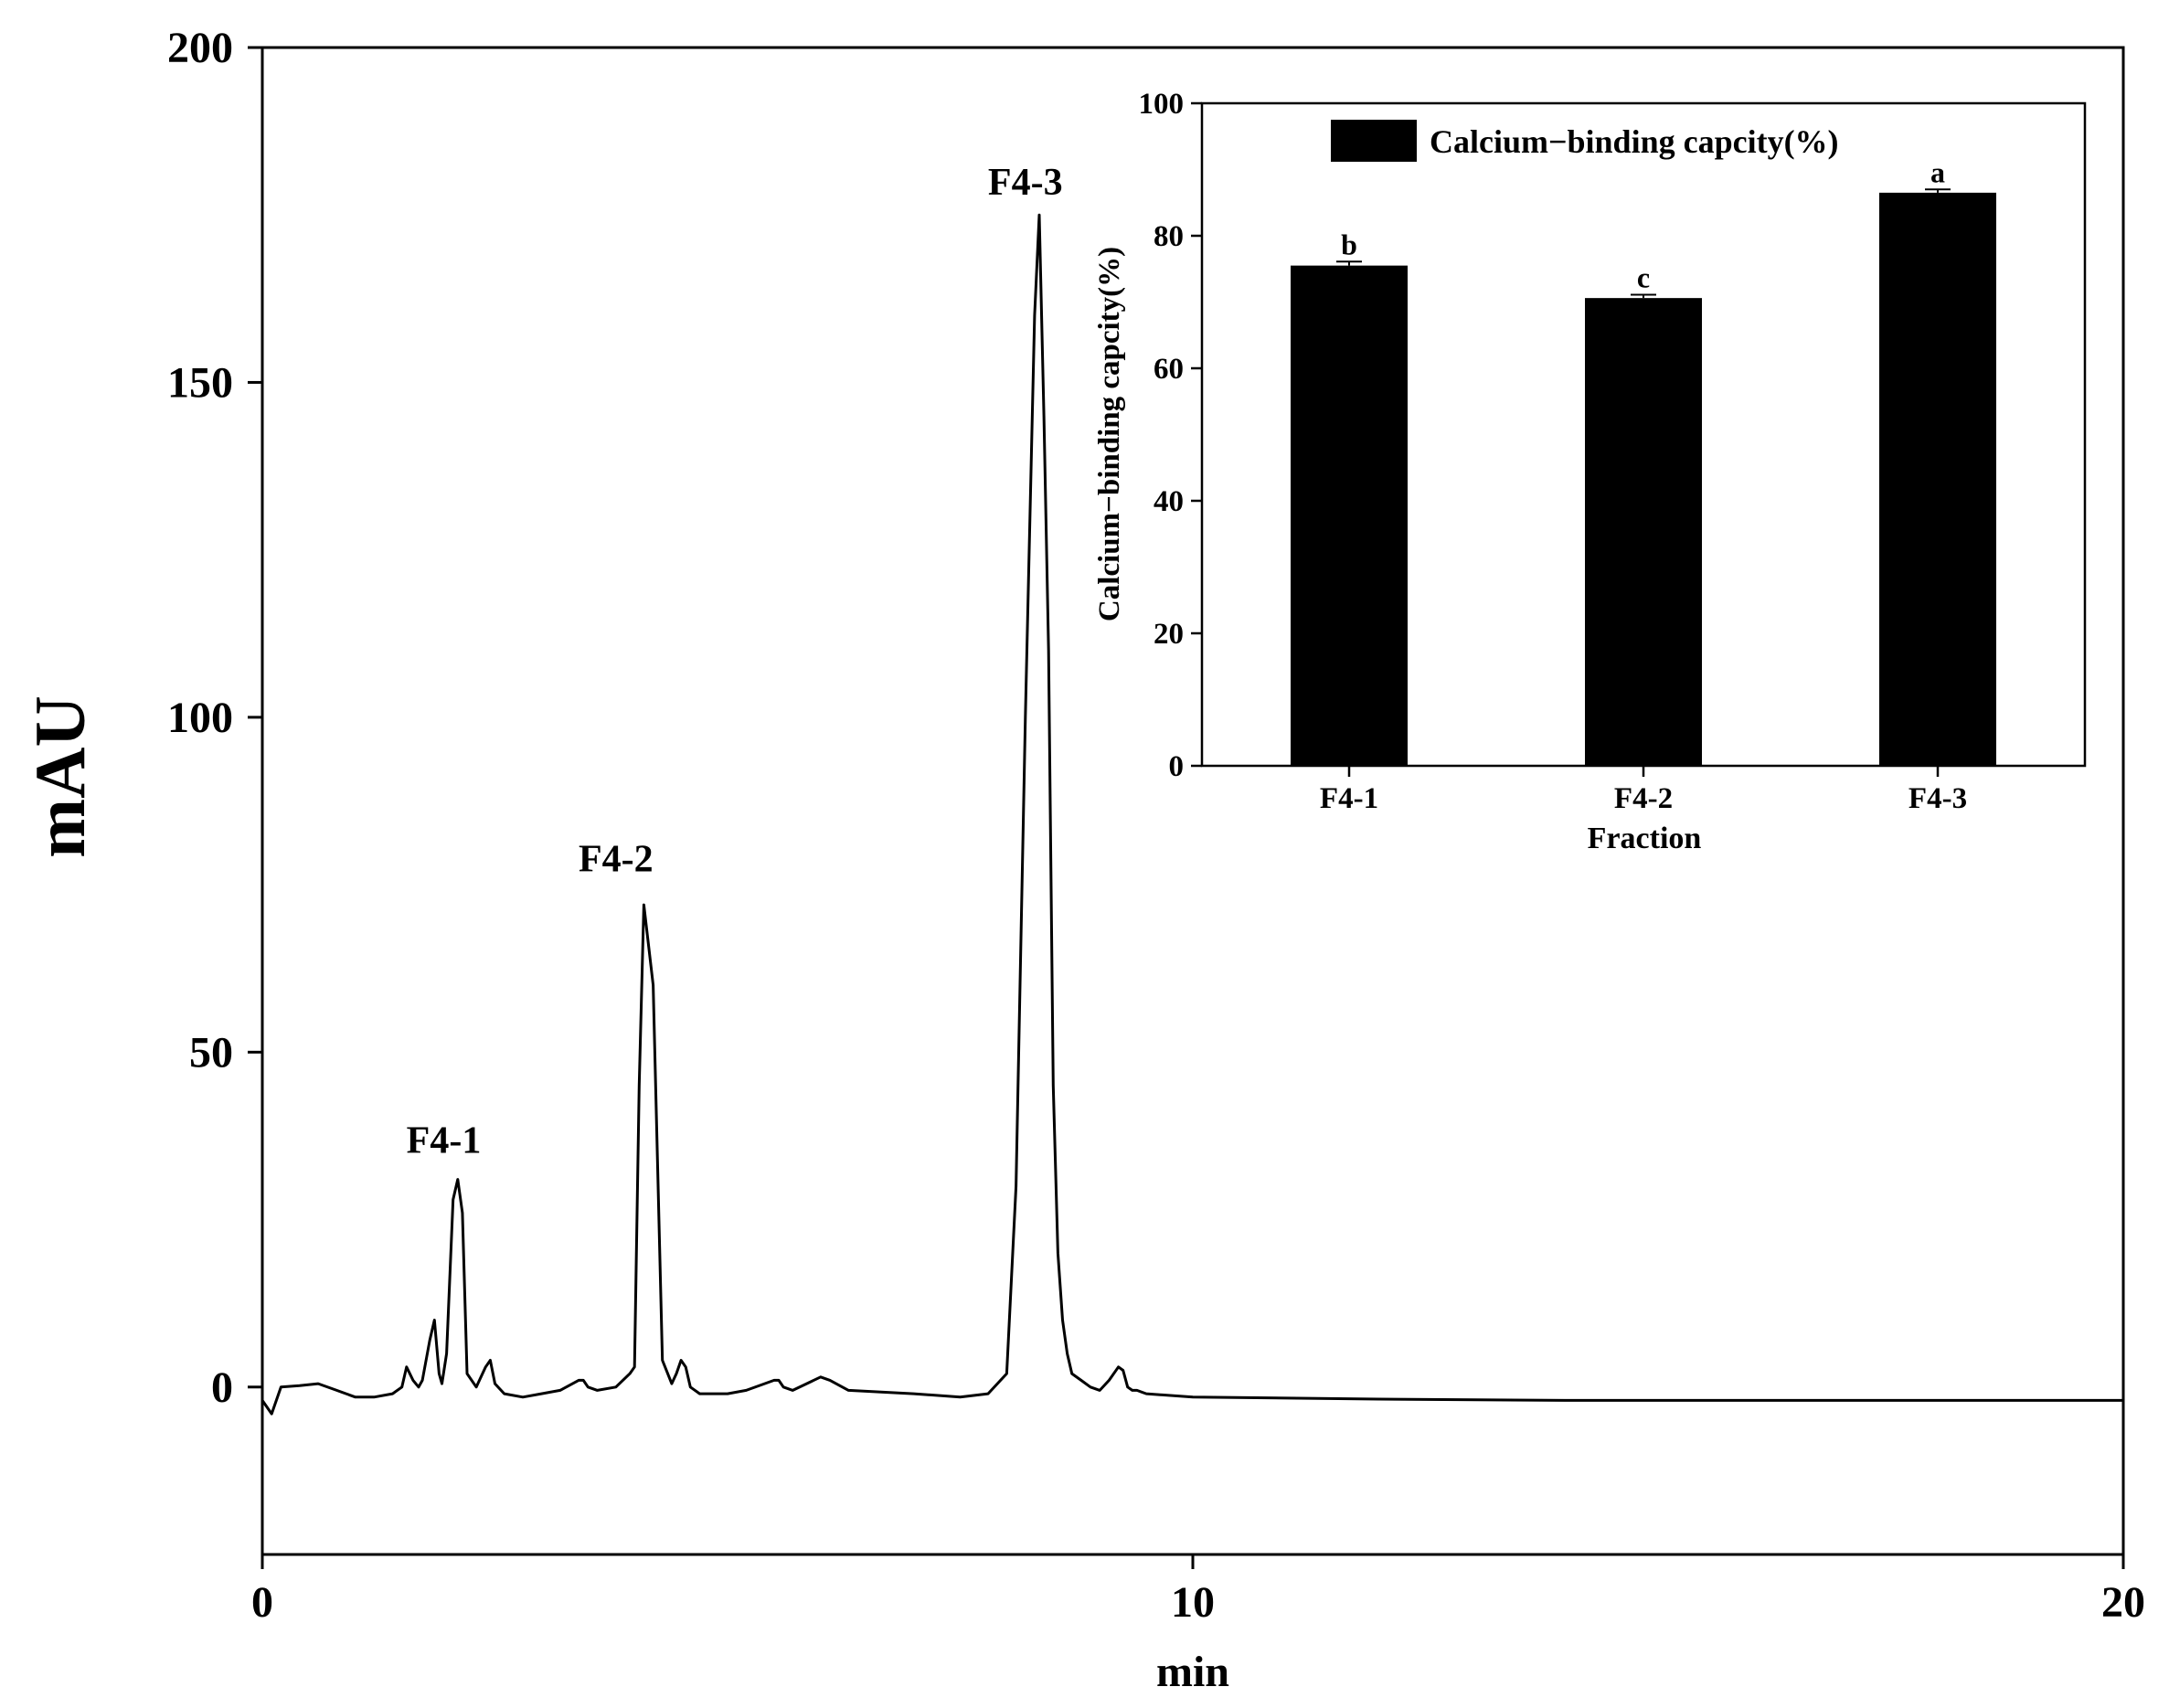  What do you see at coordinates (1192, 1672) in the screenshot?
I see `main-x-axis-title: min` at bounding box center [1192, 1672].